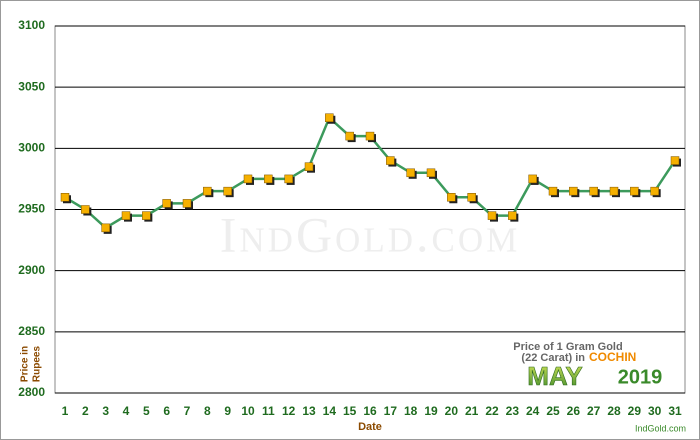 The height and width of the screenshot is (440, 700). Describe the element at coordinates (268, 411) in the screenshot. I see `x-tick-label: 11` at that location.